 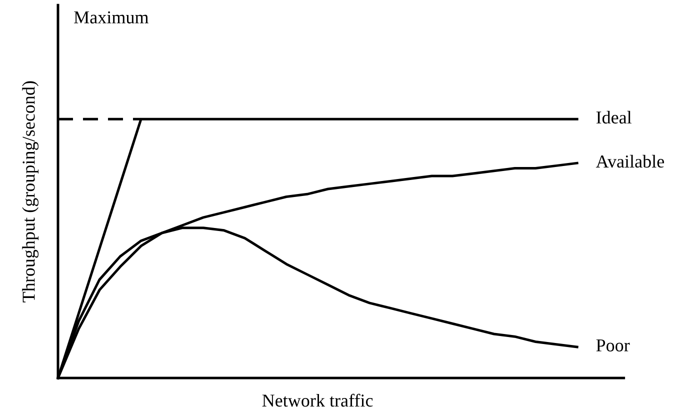 I want to click on series-label: Poor, so click(x=613, y=345).